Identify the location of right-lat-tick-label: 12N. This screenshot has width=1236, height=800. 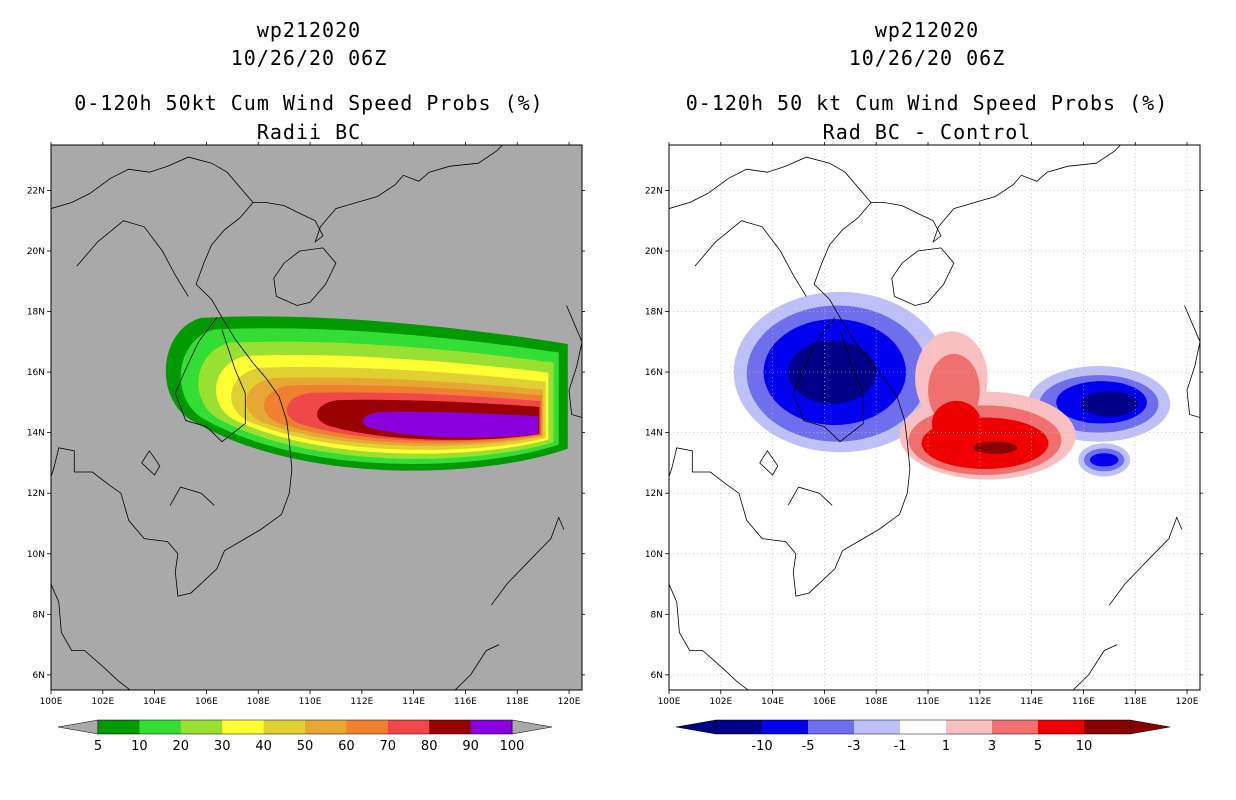
(654, 494).